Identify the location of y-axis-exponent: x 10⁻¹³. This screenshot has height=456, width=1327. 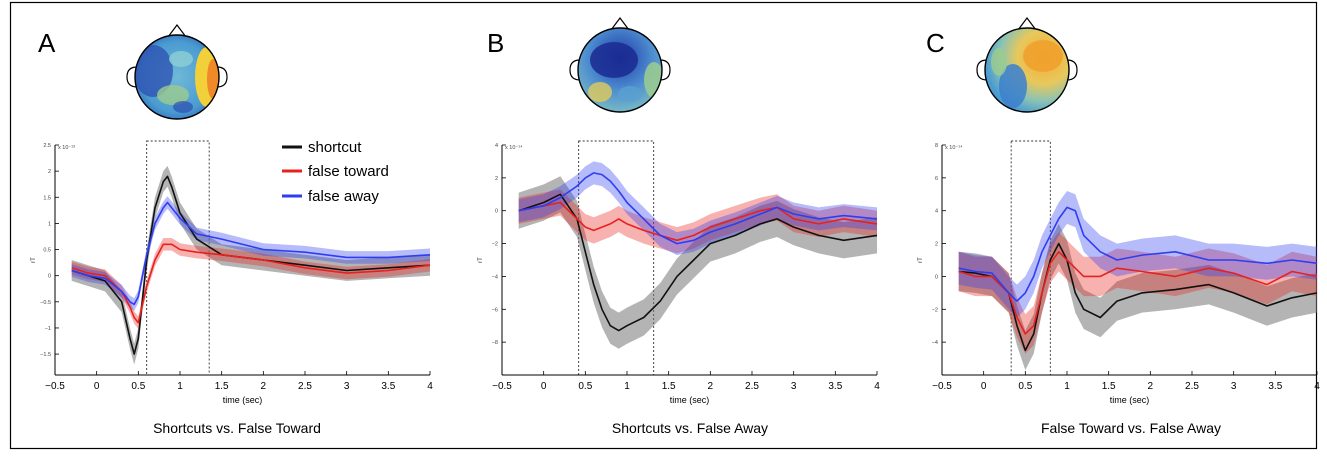
(66, 148).